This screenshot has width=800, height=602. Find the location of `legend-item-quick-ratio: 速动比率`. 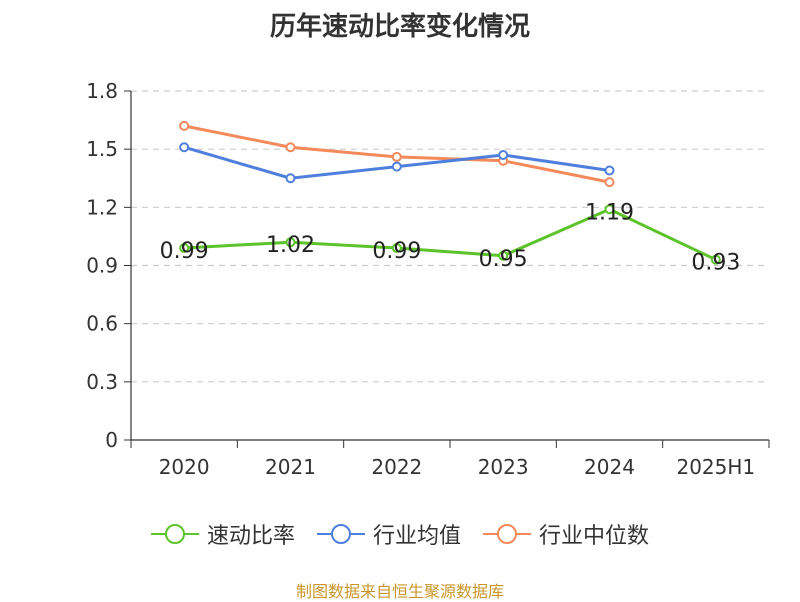

legend-item-quick-ratio: 速动比率 is located at coordinates (222, 534).